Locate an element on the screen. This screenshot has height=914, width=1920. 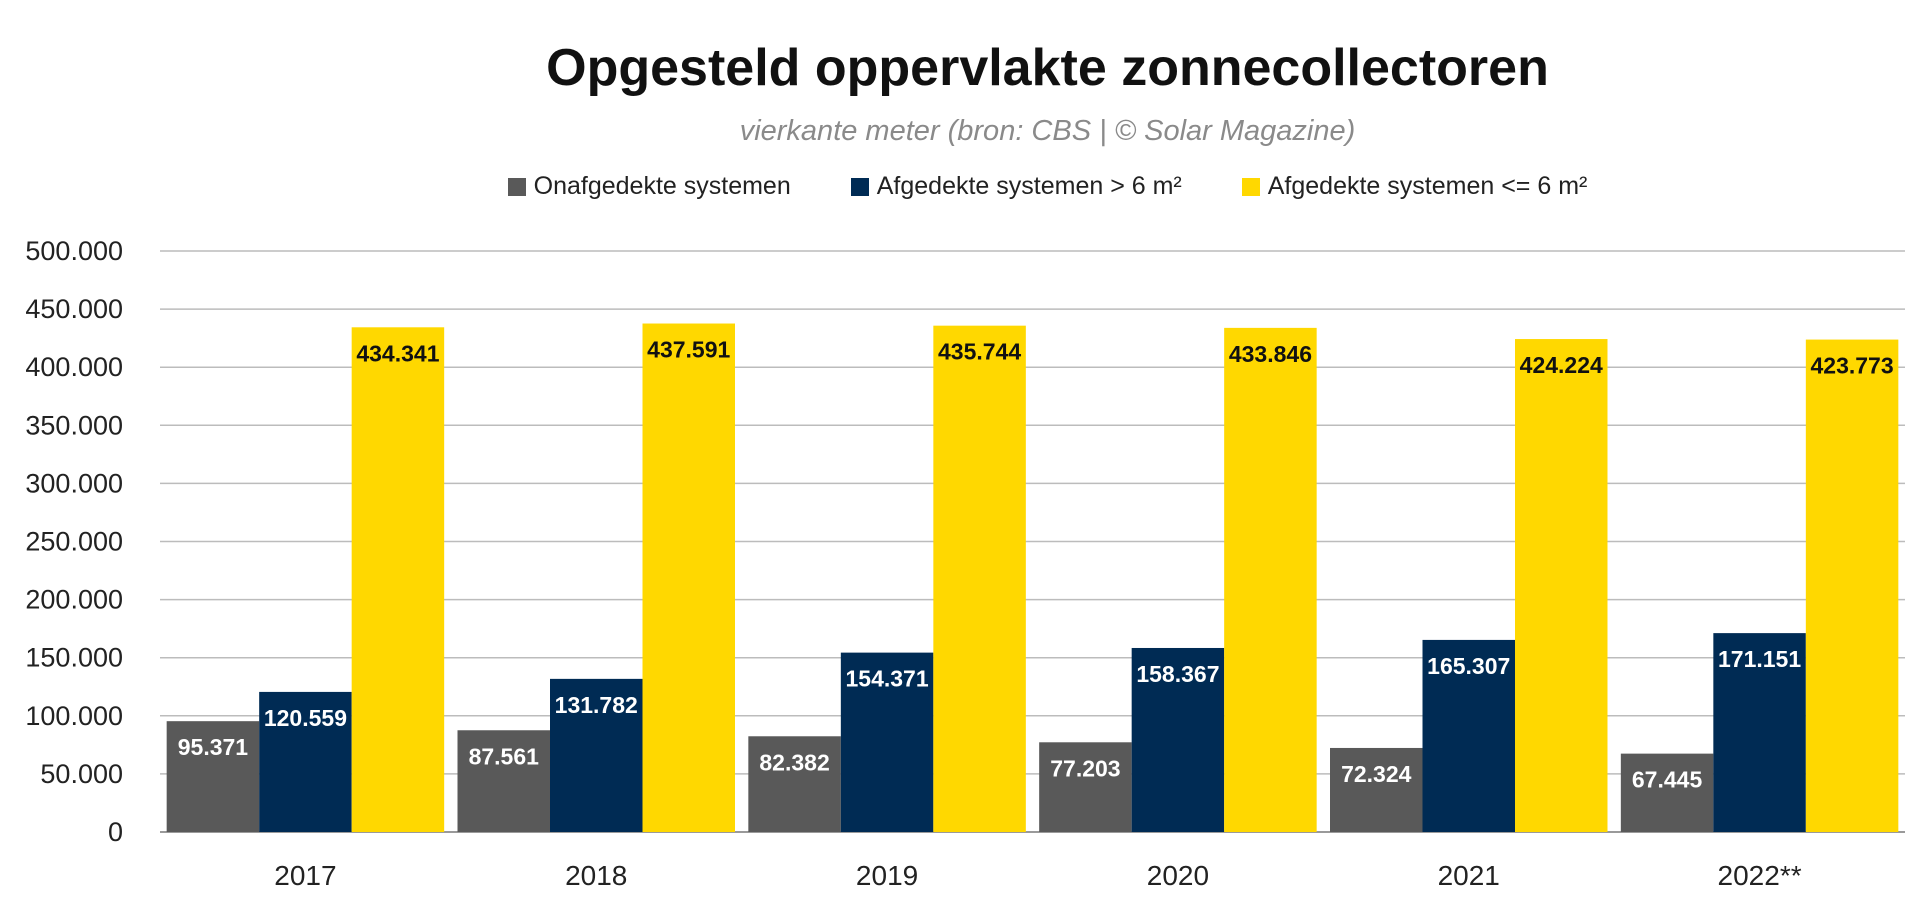
legend-label-afgedekte-groot: Afgedekte systemen > 6 m² is located at coordinates (1029, 186).